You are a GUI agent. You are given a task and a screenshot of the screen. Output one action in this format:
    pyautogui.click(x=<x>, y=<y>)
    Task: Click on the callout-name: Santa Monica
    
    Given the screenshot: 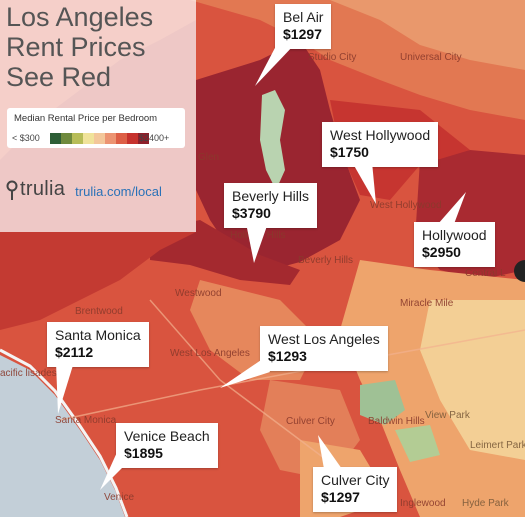 What is the action you would take?
    pyautogui.click(x=98, y=335)
    